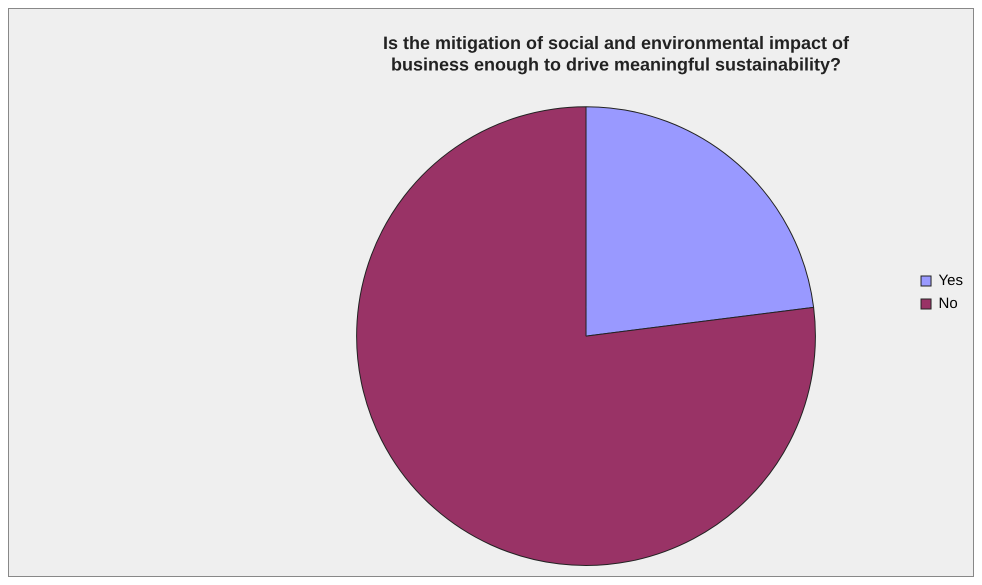 Image resolution: width=982 pixels, height=585 pixels. I want to click on chart-title: Is the mitigation of social and environmental impact of business enough to drive meaningful sustainability?, so click(616, 53).